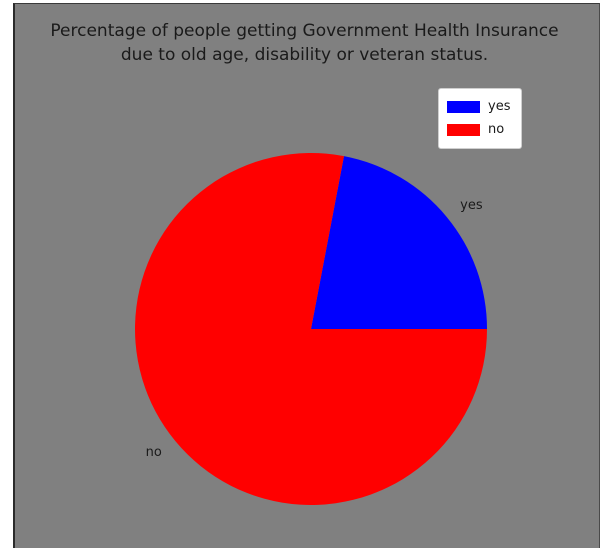  What do you see at coordinates (154, 452) in the screenshot?
I see `pie-label-no: no` at bounding box center [154, 452].